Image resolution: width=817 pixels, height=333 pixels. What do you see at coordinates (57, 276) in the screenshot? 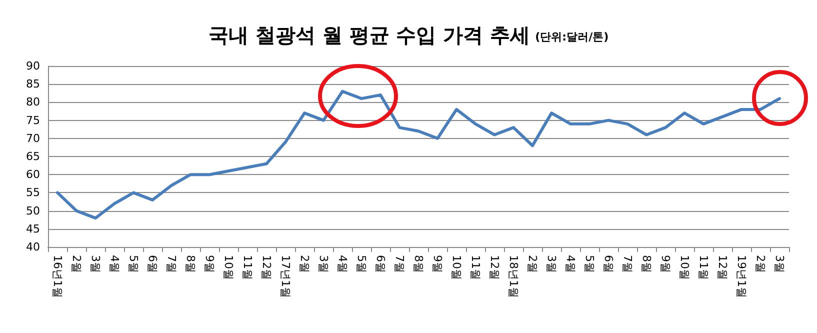
I see `x-tick-label: 16년1월` at bounding box center [57, 276].